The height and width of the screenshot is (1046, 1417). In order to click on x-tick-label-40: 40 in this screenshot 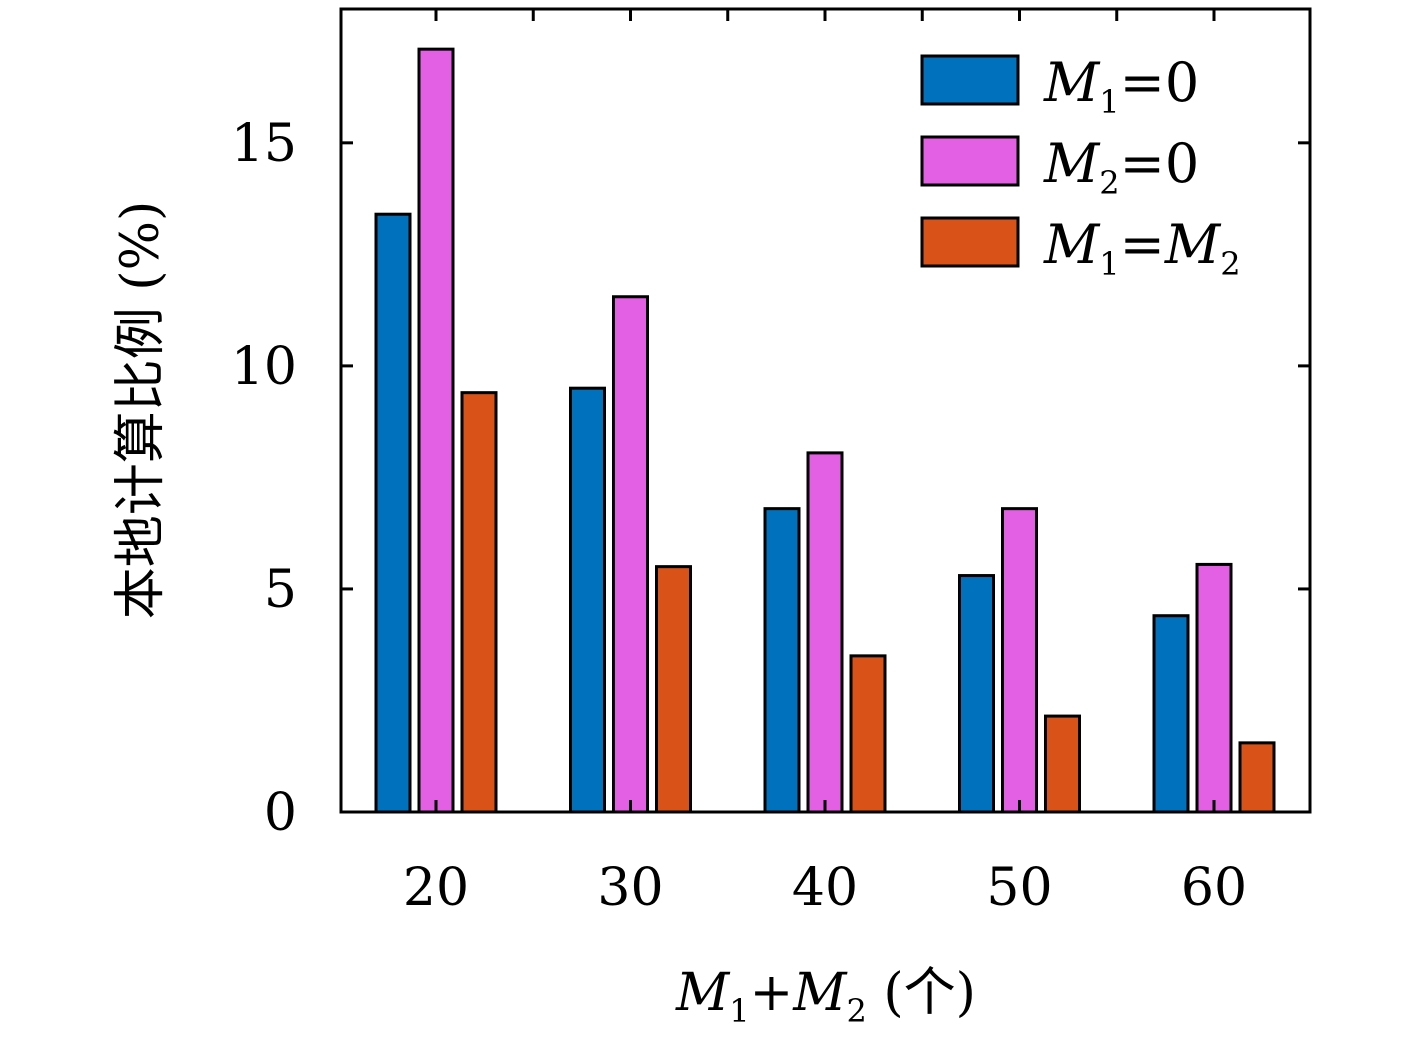, I will do `click(825, 888)`.